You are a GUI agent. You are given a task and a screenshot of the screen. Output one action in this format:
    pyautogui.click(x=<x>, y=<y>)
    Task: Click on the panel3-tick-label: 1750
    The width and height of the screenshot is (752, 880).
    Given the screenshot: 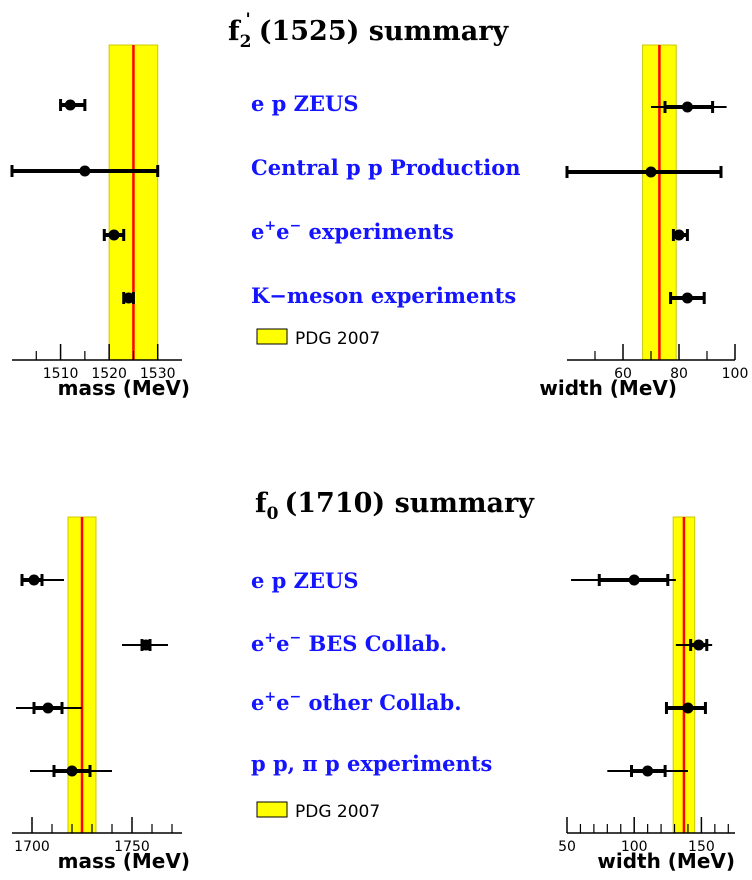 What is the action you would take?
    pyautogui.click(x=132, y=847)
    